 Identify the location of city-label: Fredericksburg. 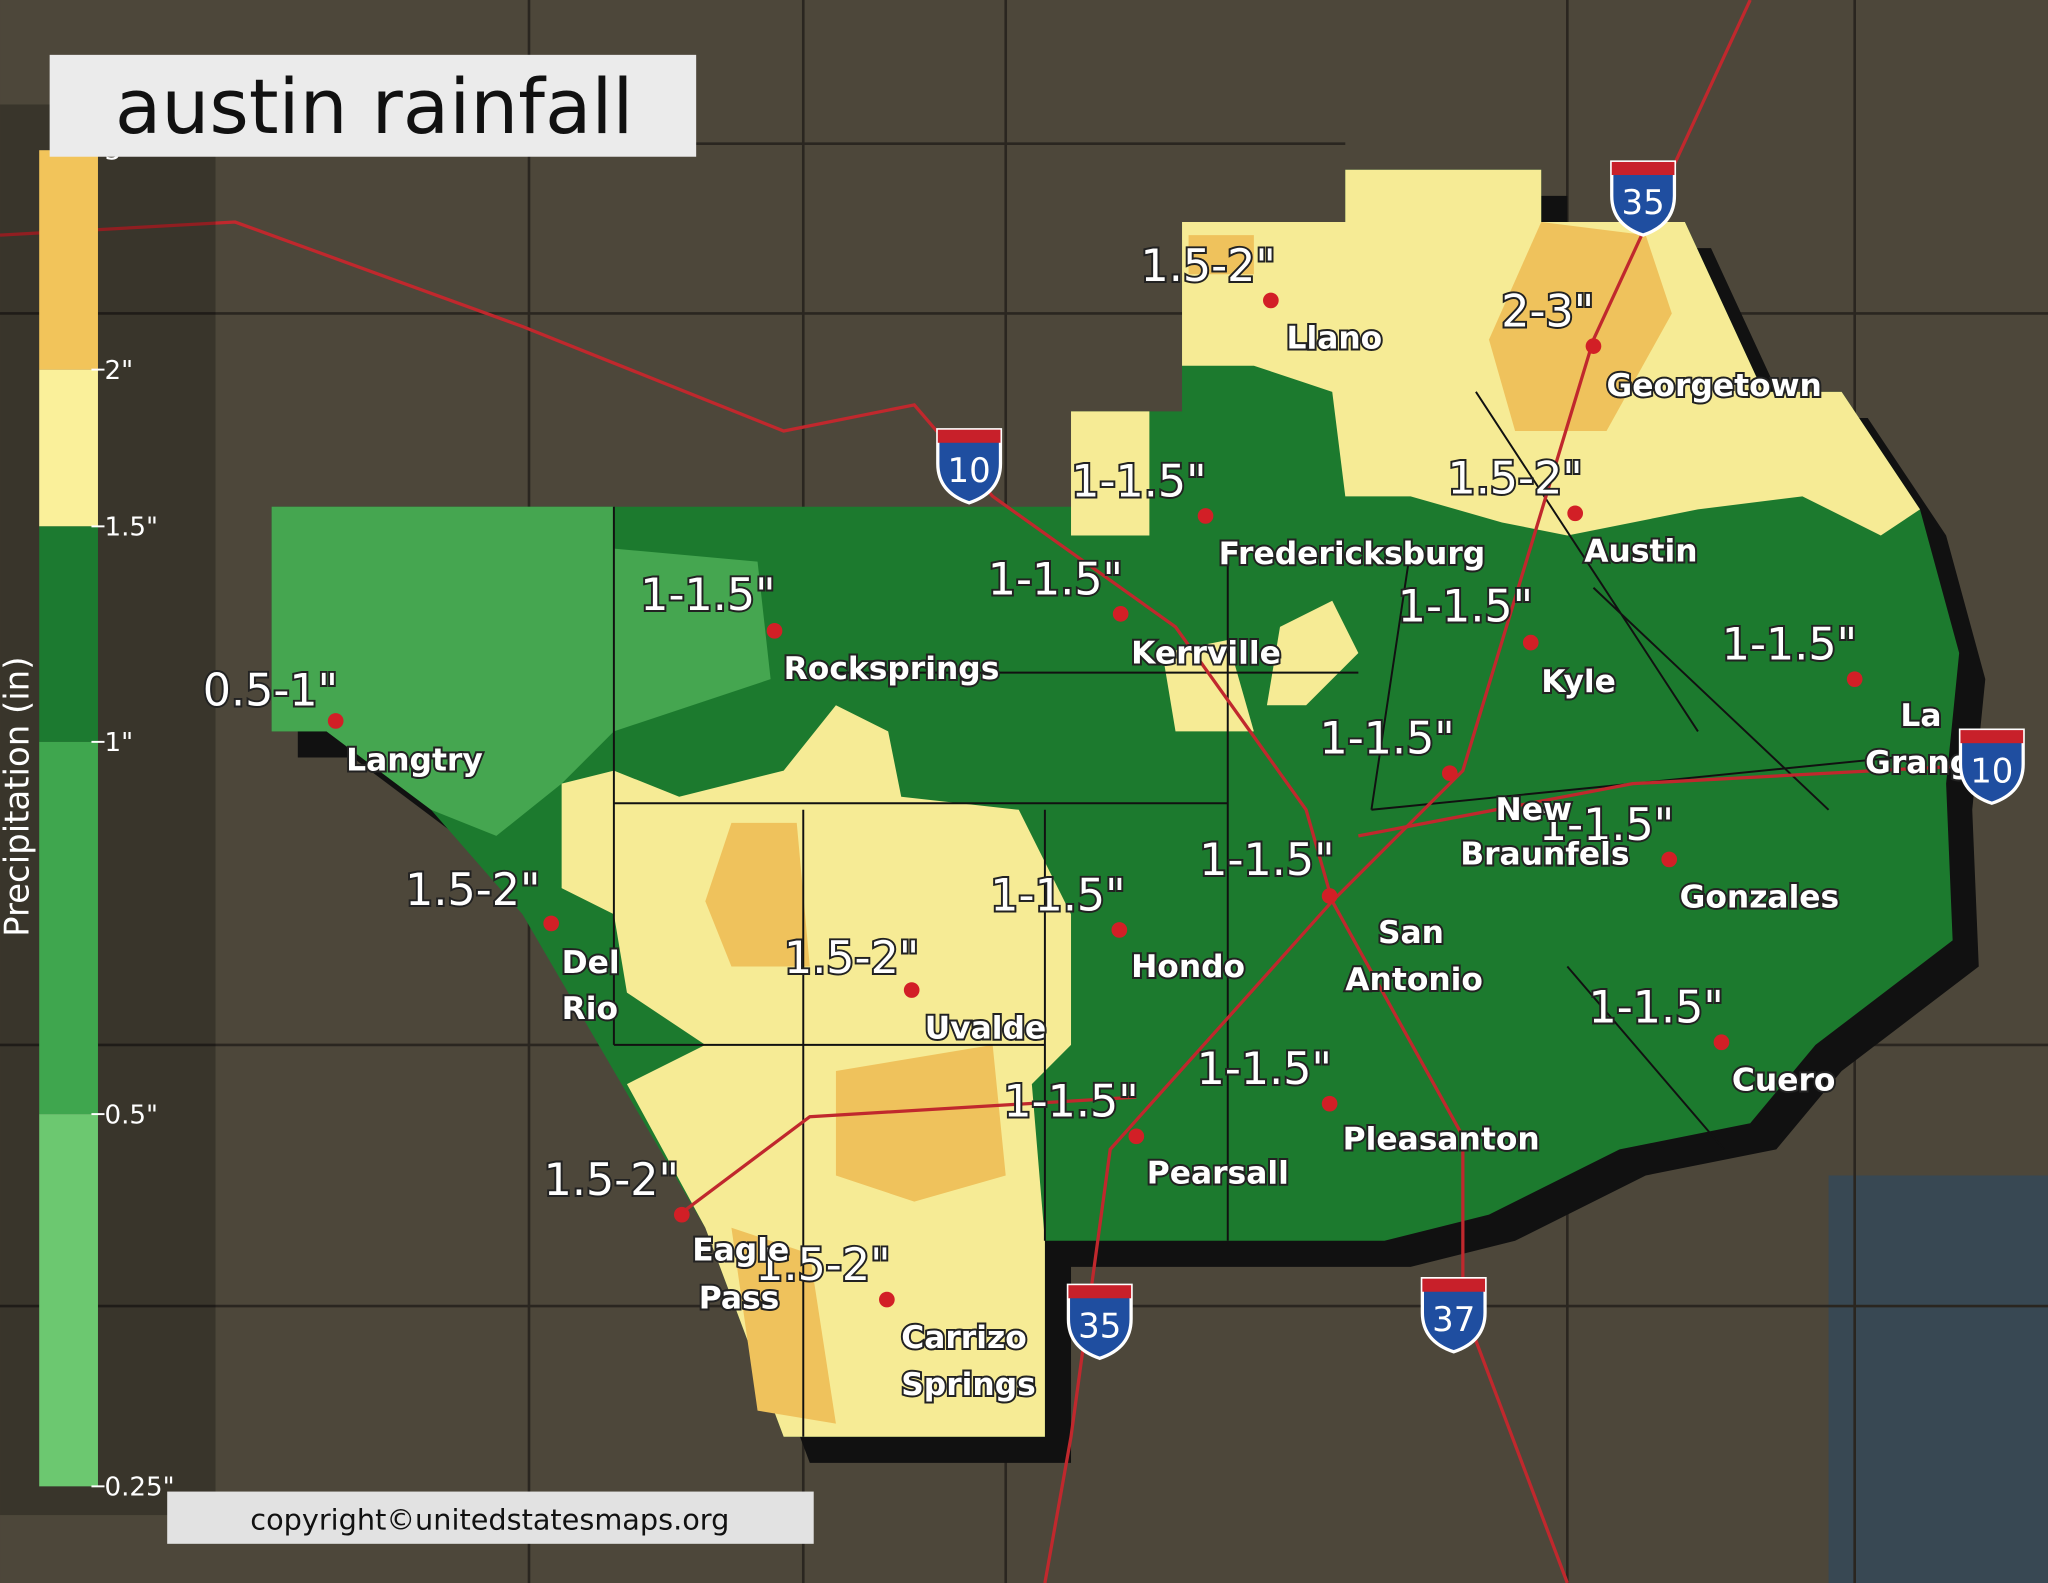
(1352, 554).